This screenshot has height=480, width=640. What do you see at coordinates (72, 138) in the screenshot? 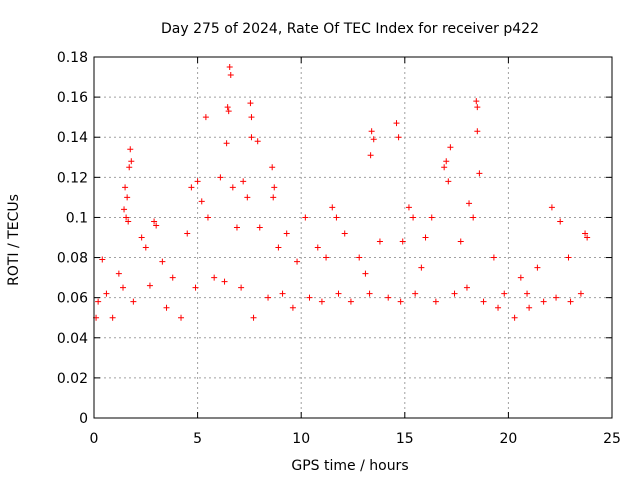
I see `y-tick-label: 0.14` at bounding box center [72, 138].